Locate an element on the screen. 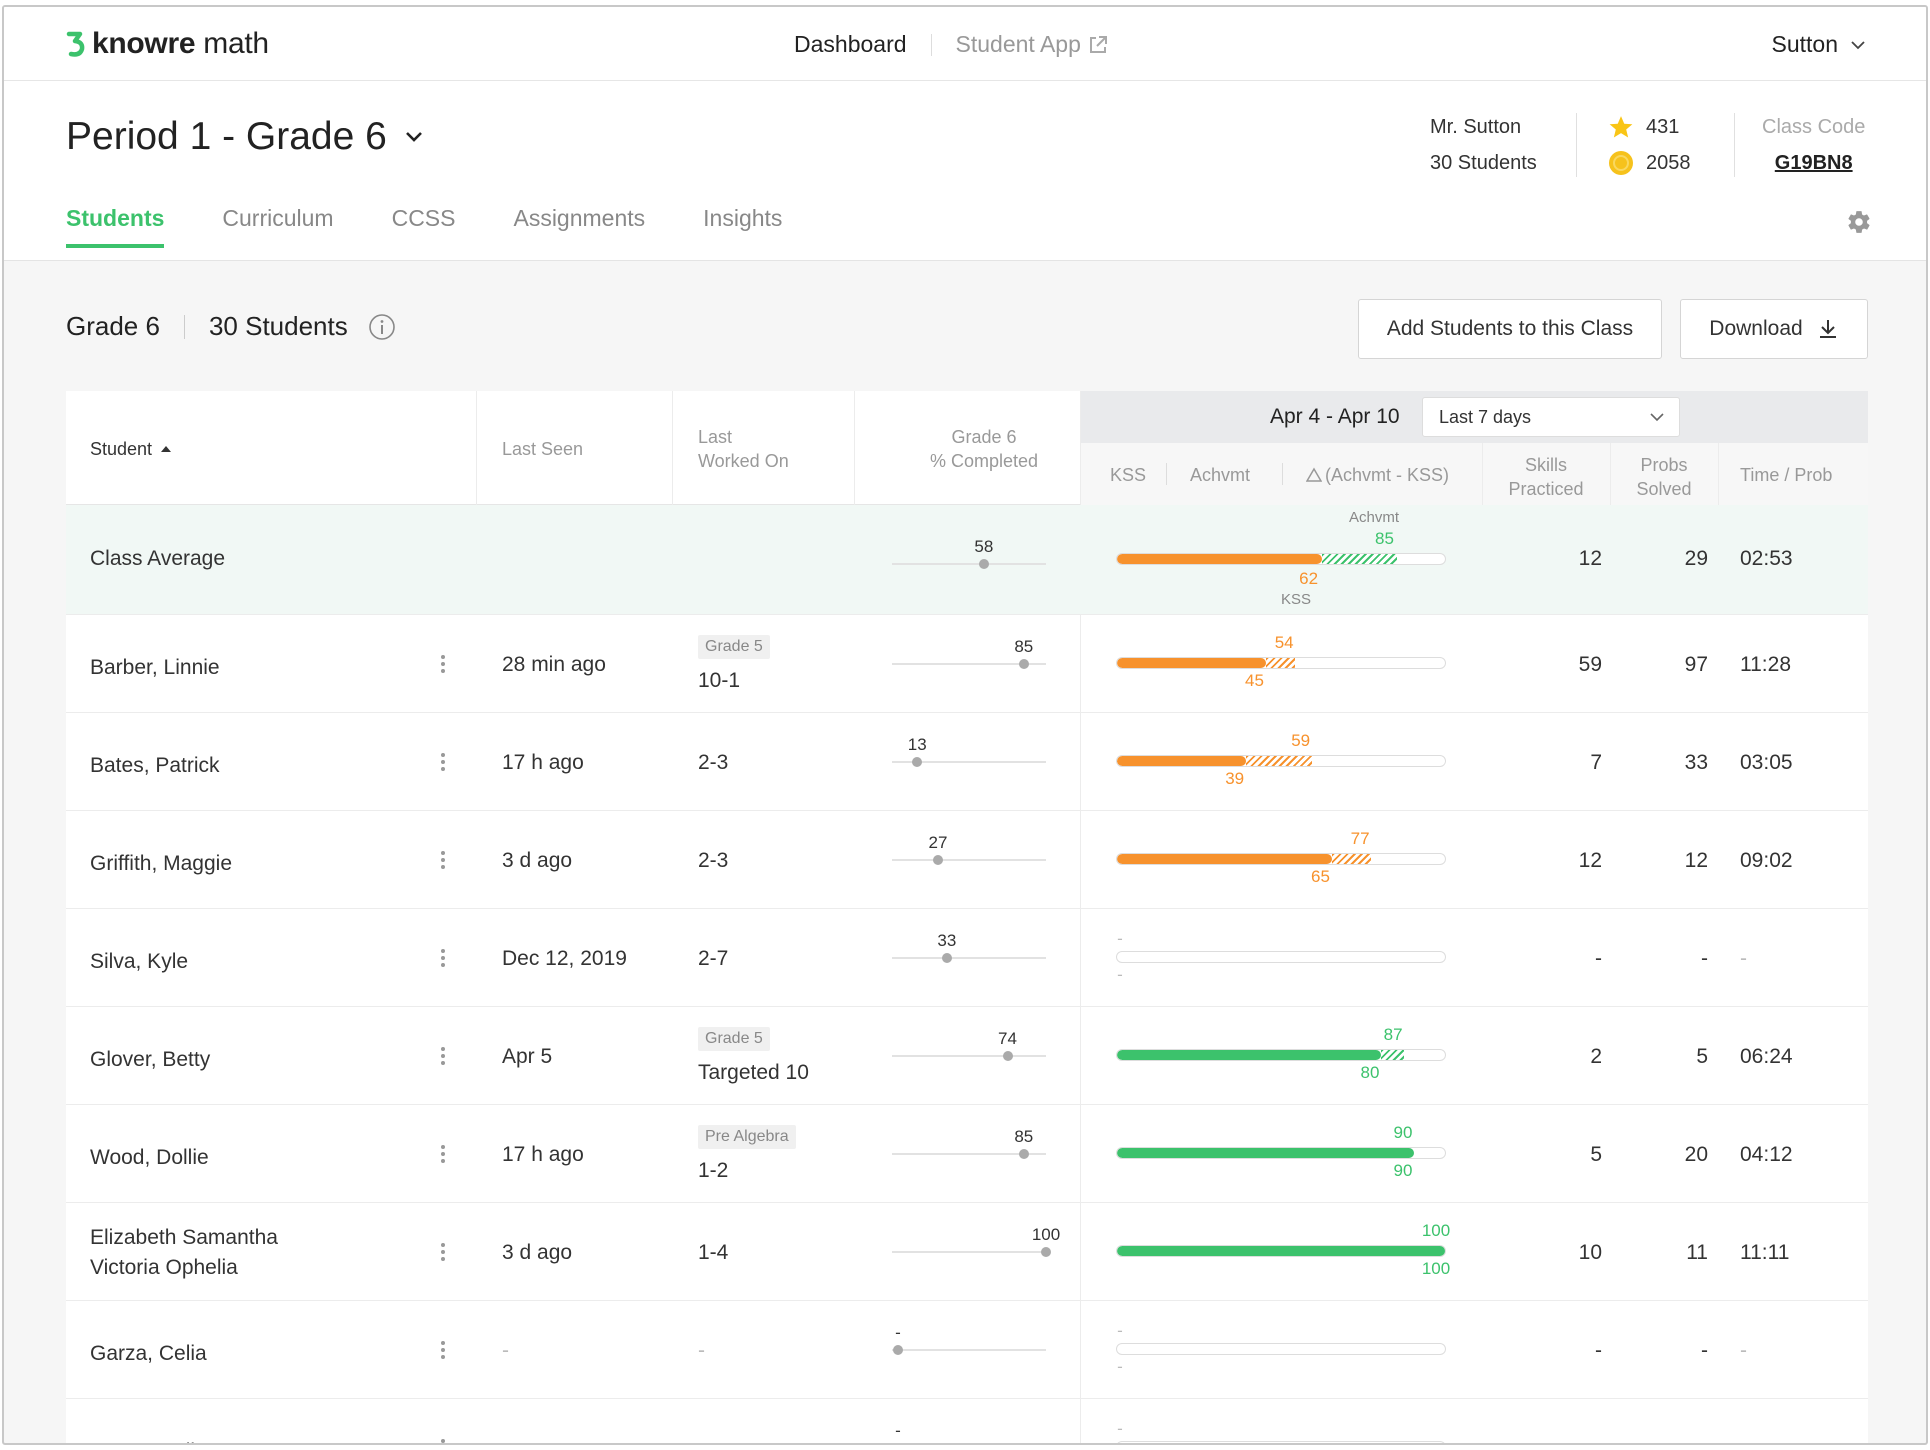 The height and width of the screenshot is (1450, 1930). range-select-value: Last 7 days is located at coordinates (1485, 417).